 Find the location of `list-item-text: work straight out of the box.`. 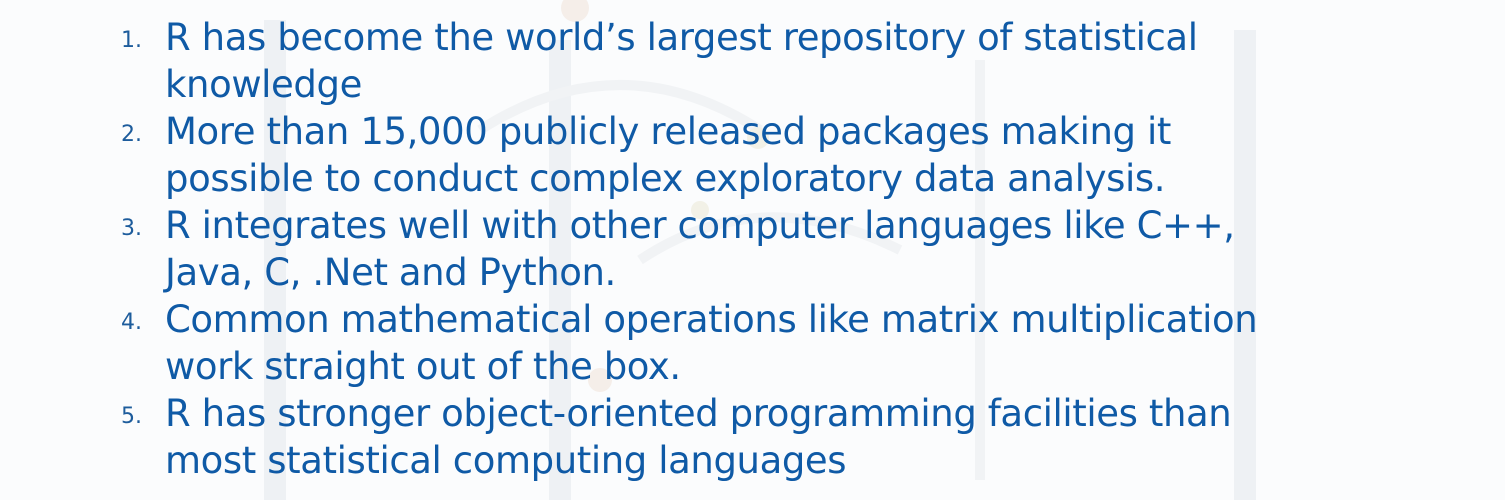

list-item-text: work straight out of the box. is located at coordinates (423, 366).